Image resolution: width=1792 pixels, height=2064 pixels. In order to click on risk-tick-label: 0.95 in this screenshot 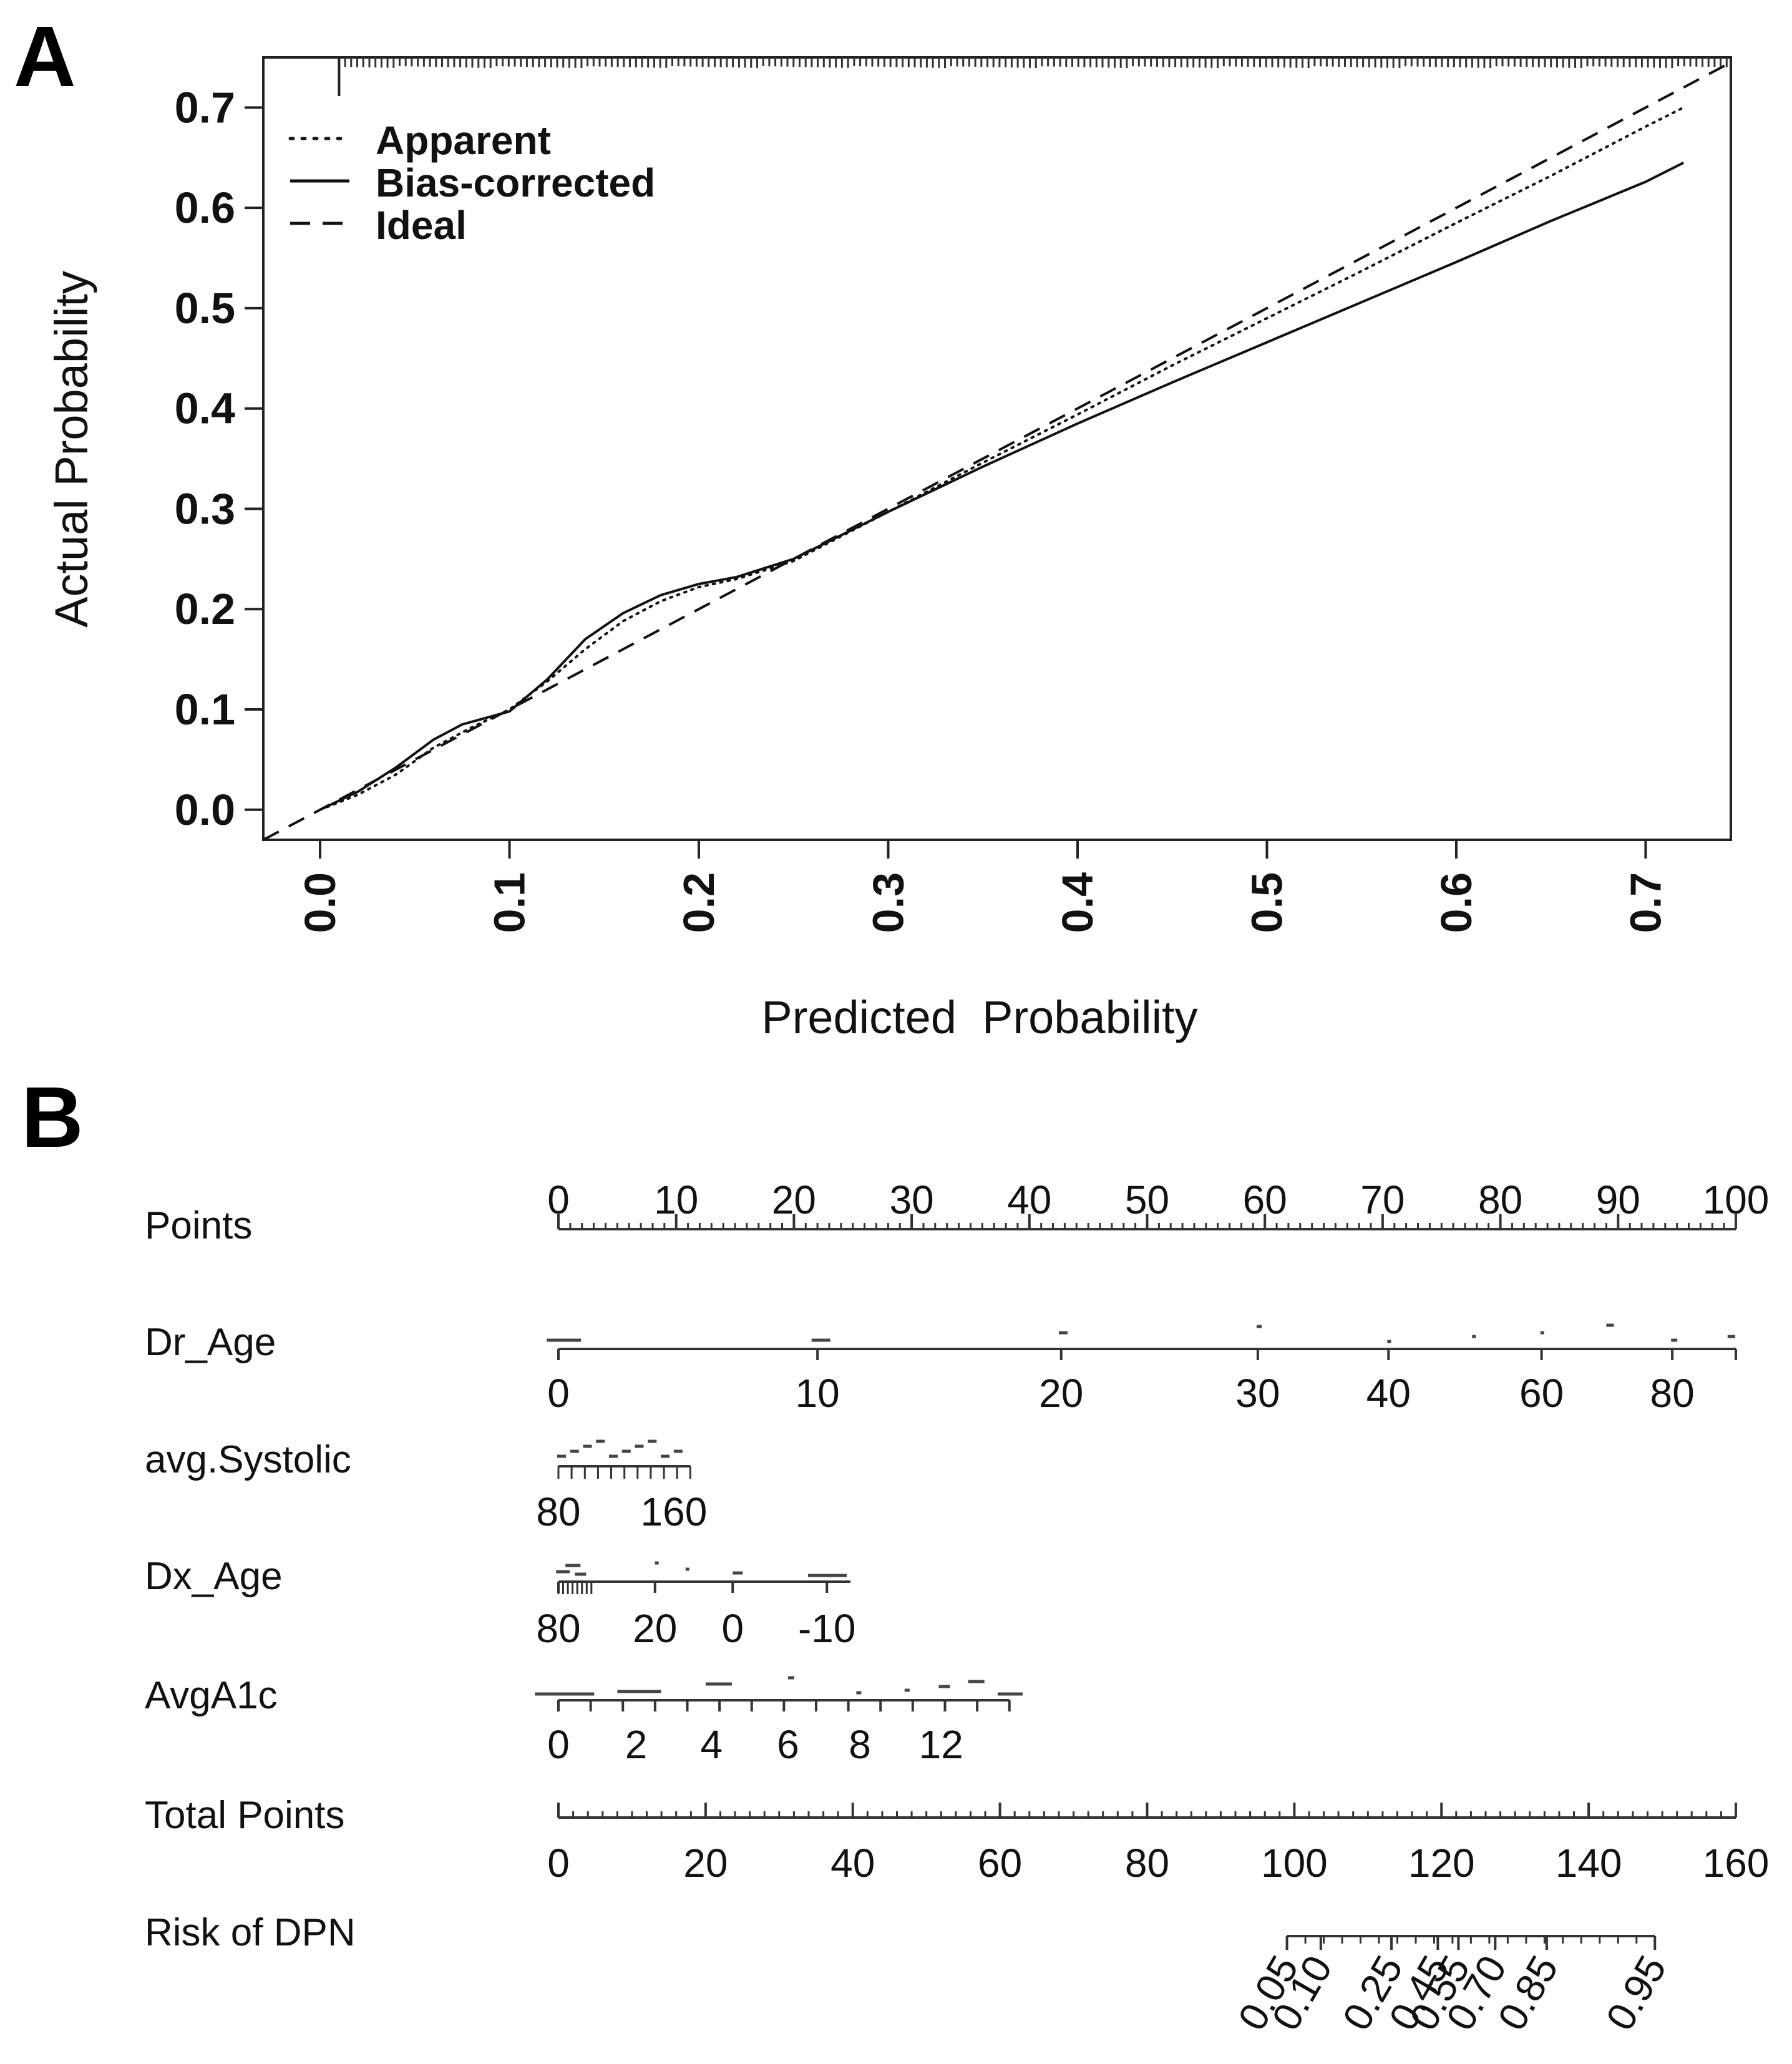, I will do `click(1636, 1993)`.